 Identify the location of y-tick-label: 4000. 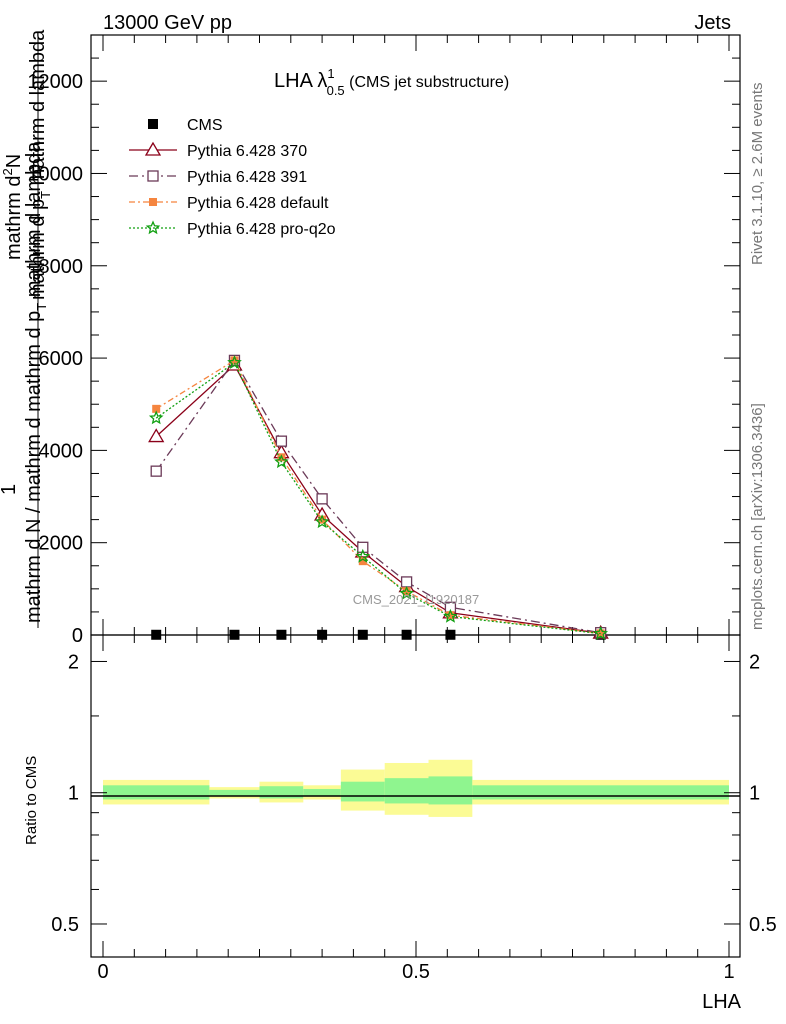
(61, 451).